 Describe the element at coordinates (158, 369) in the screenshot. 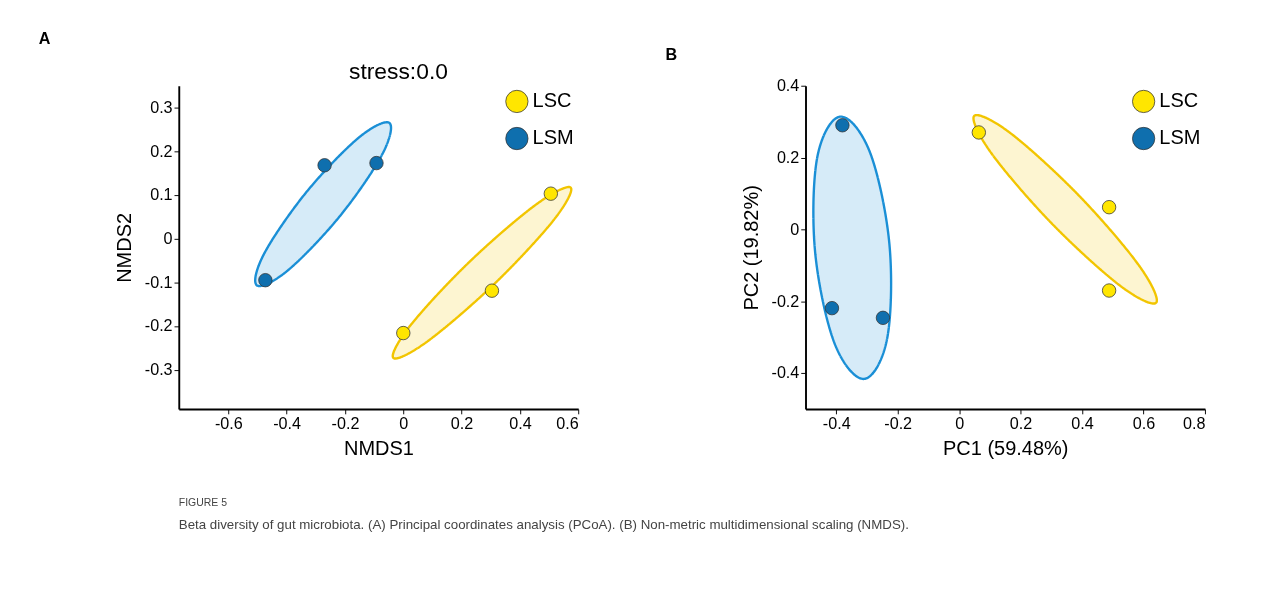

I see `y-tick-label: -0.3` at that location.